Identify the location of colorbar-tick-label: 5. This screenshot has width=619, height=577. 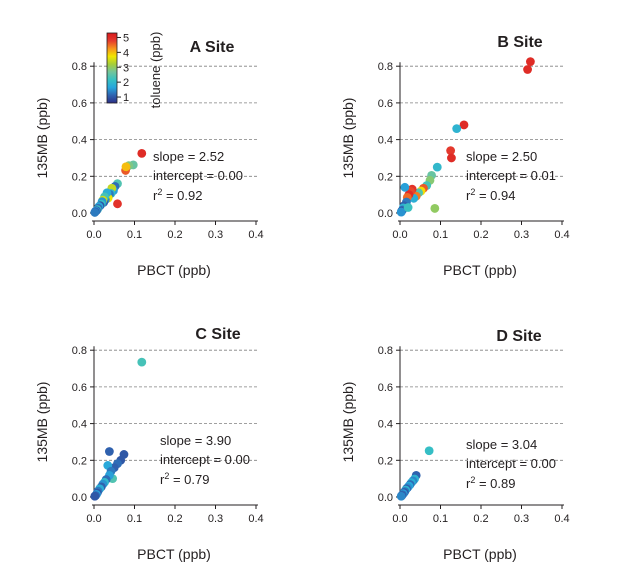
(126, 38).